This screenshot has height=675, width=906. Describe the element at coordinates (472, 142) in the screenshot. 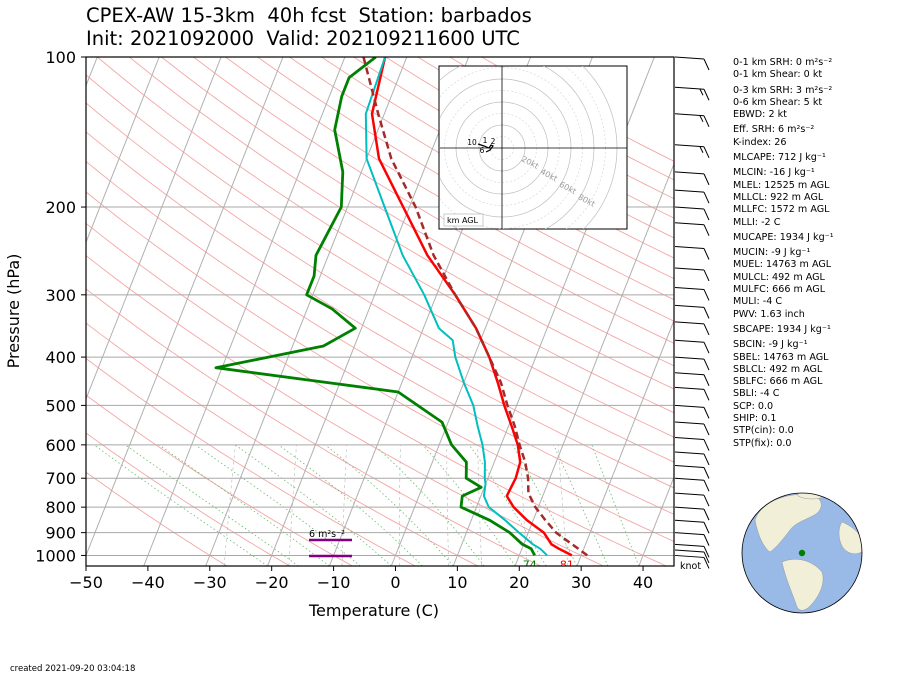

I see `hodograph-height-label: 10` at that location.